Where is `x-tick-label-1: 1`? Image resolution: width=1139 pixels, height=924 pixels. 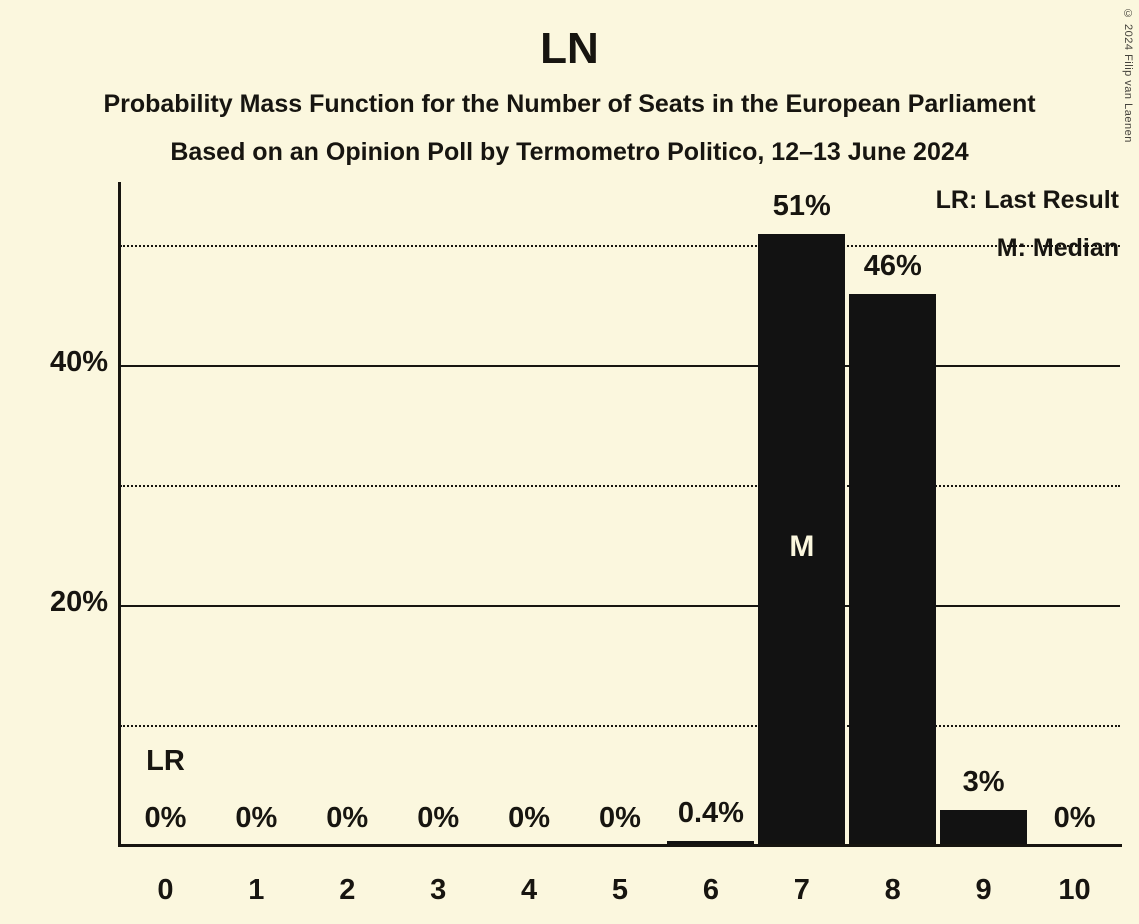
x-tick-label-1: 1 is located at coordinates (256, 890).